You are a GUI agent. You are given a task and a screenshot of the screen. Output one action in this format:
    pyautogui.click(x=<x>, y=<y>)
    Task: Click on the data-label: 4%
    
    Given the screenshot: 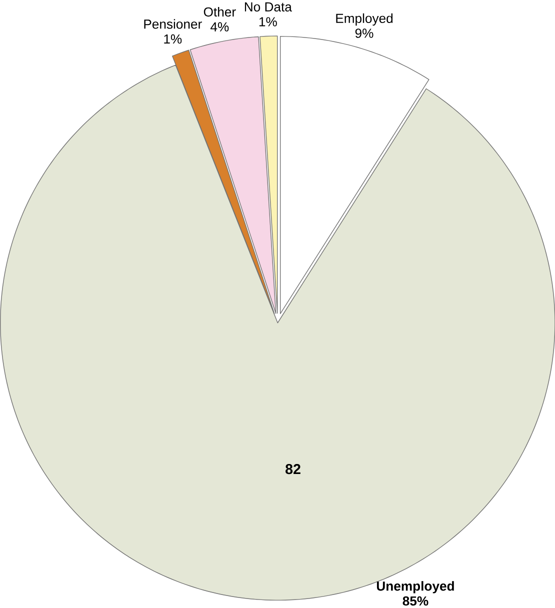 What is the action you would take?
    pyautogui.click(x=219, y=27)
    